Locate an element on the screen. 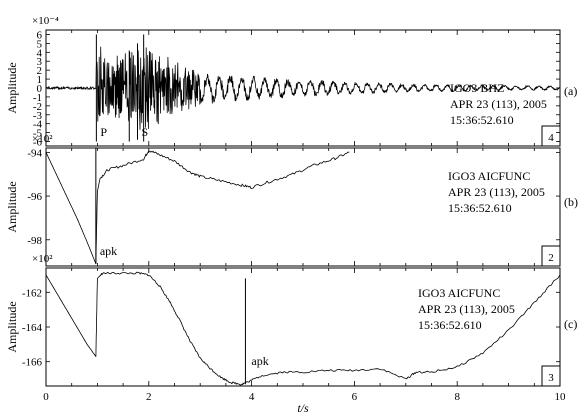 Image resolution: width=588 pixels, height=418 pixels. x-tick-label: 6 is located at coordinates (355, 397).